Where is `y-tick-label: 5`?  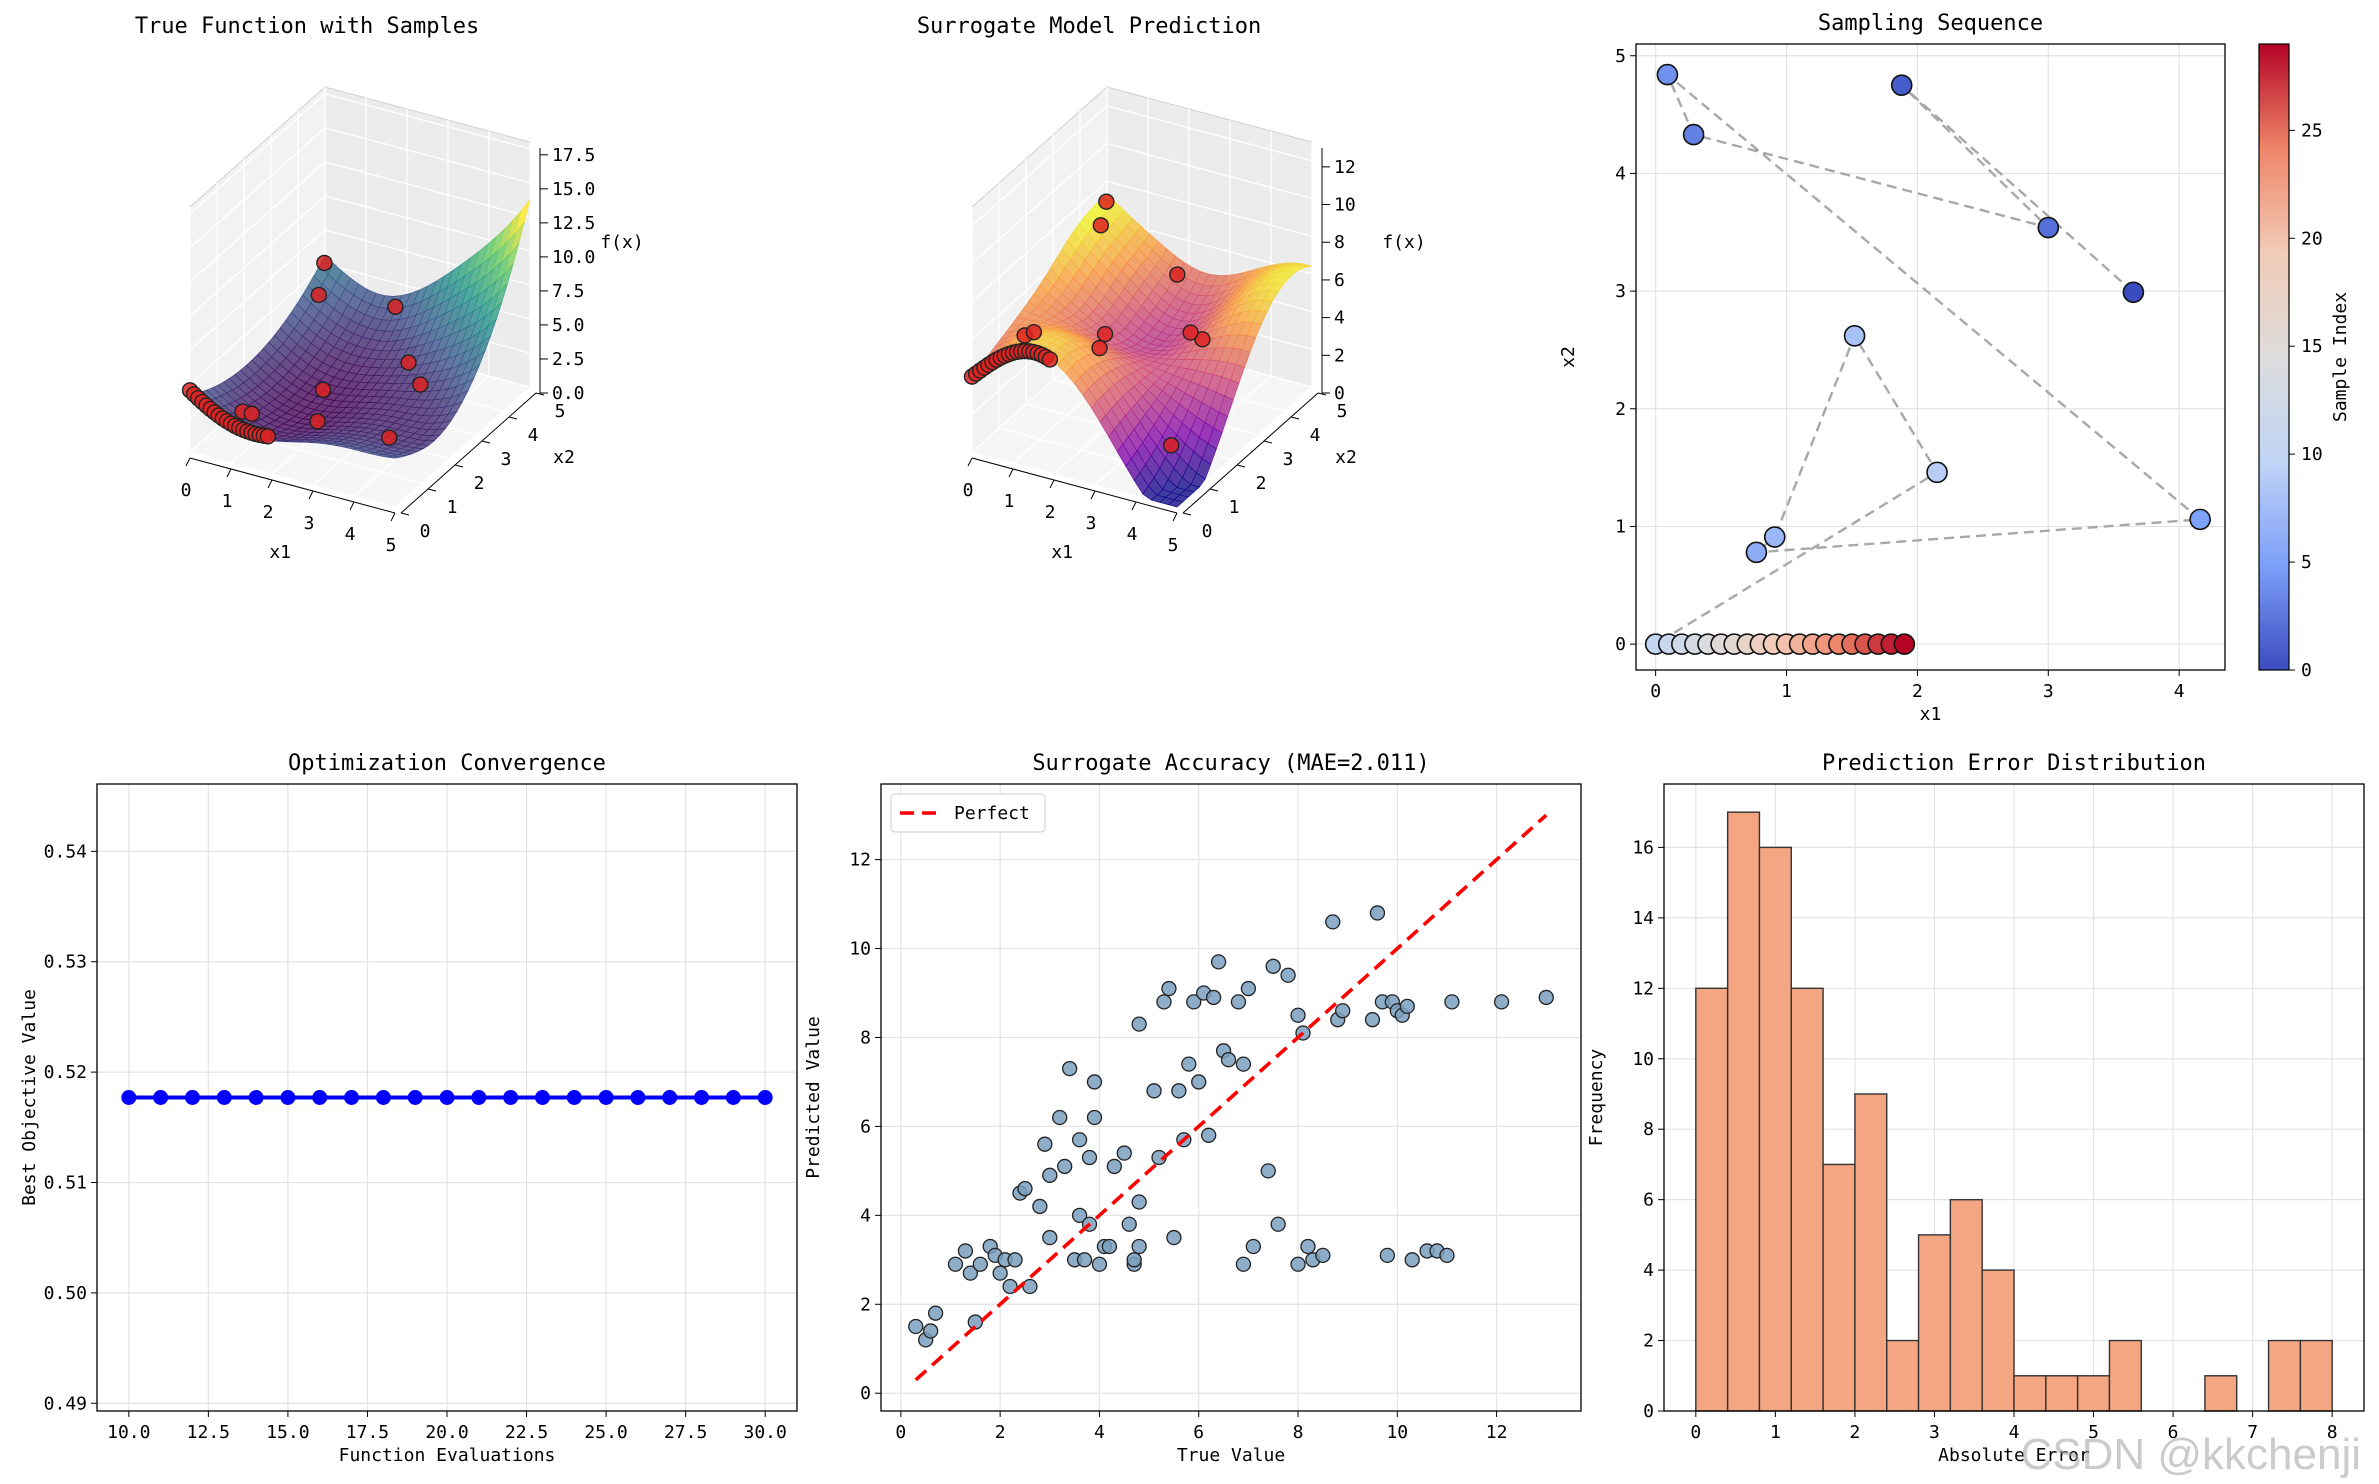
y-tick-label: 5 is located at coordinates (1620, 56).